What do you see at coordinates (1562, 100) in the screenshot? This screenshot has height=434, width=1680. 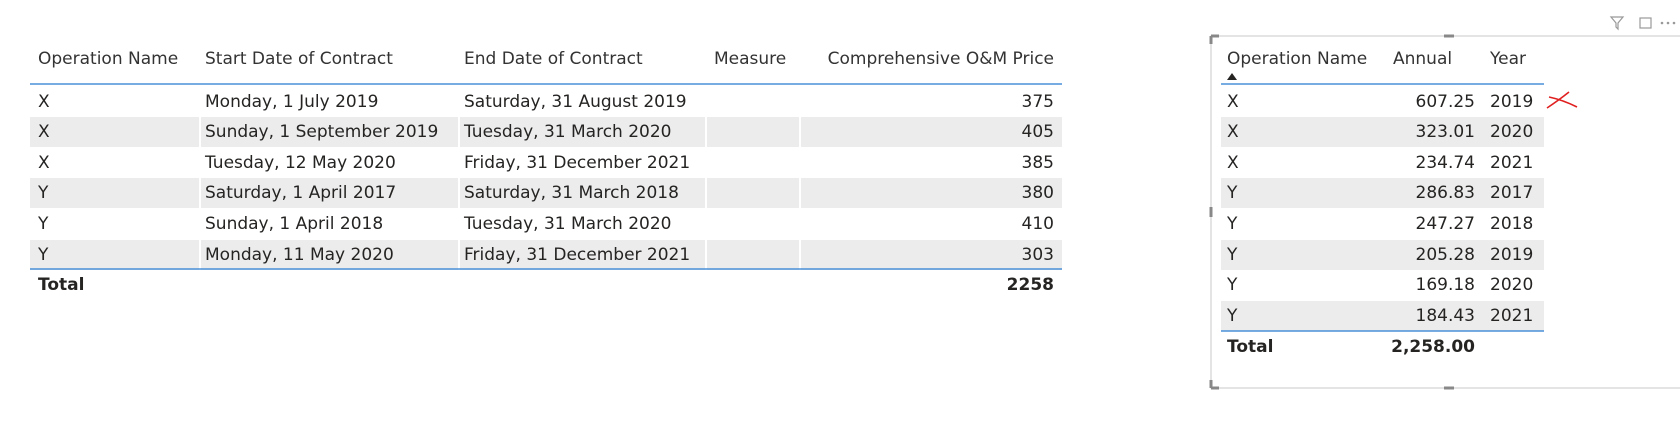 I see `red-annotation` at bounding box center [1562, 100].